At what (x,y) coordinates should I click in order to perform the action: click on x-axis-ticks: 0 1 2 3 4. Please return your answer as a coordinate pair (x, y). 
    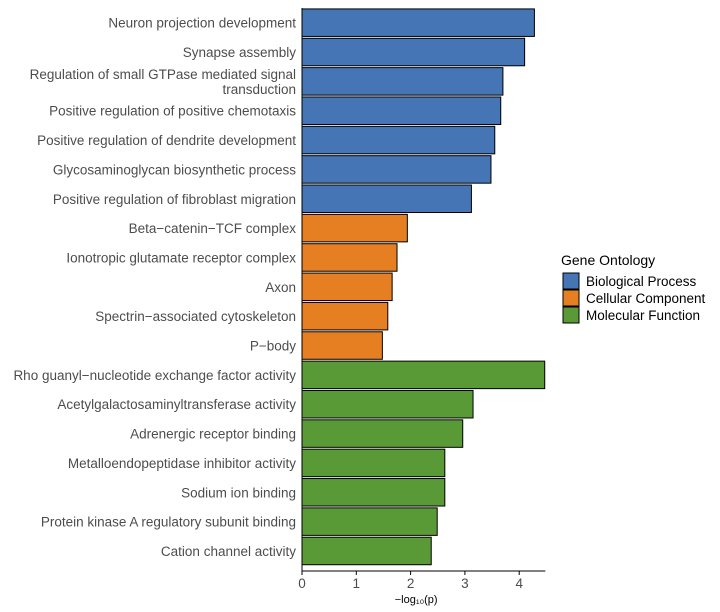
    Looking at the image, I should click on (410, 581).